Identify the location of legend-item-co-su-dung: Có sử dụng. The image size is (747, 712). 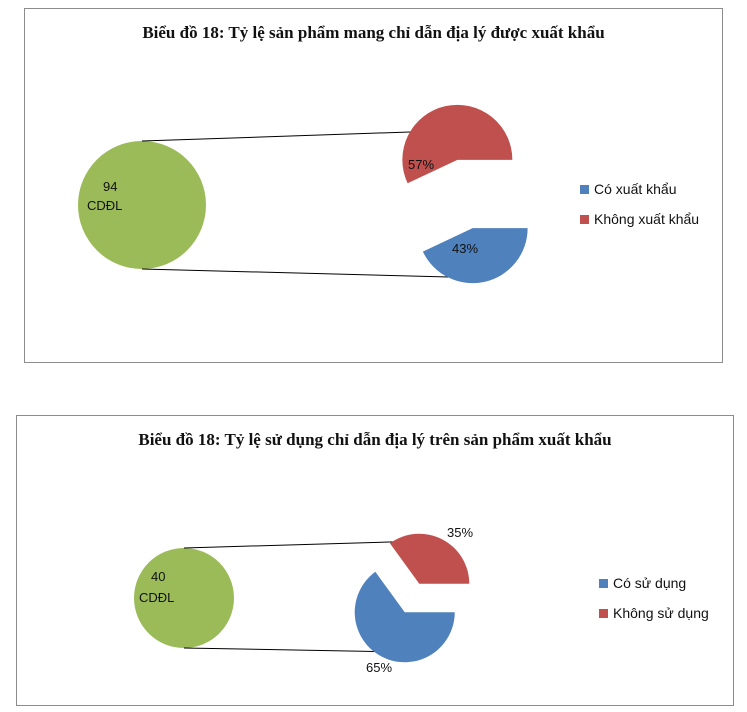
(654, 583).